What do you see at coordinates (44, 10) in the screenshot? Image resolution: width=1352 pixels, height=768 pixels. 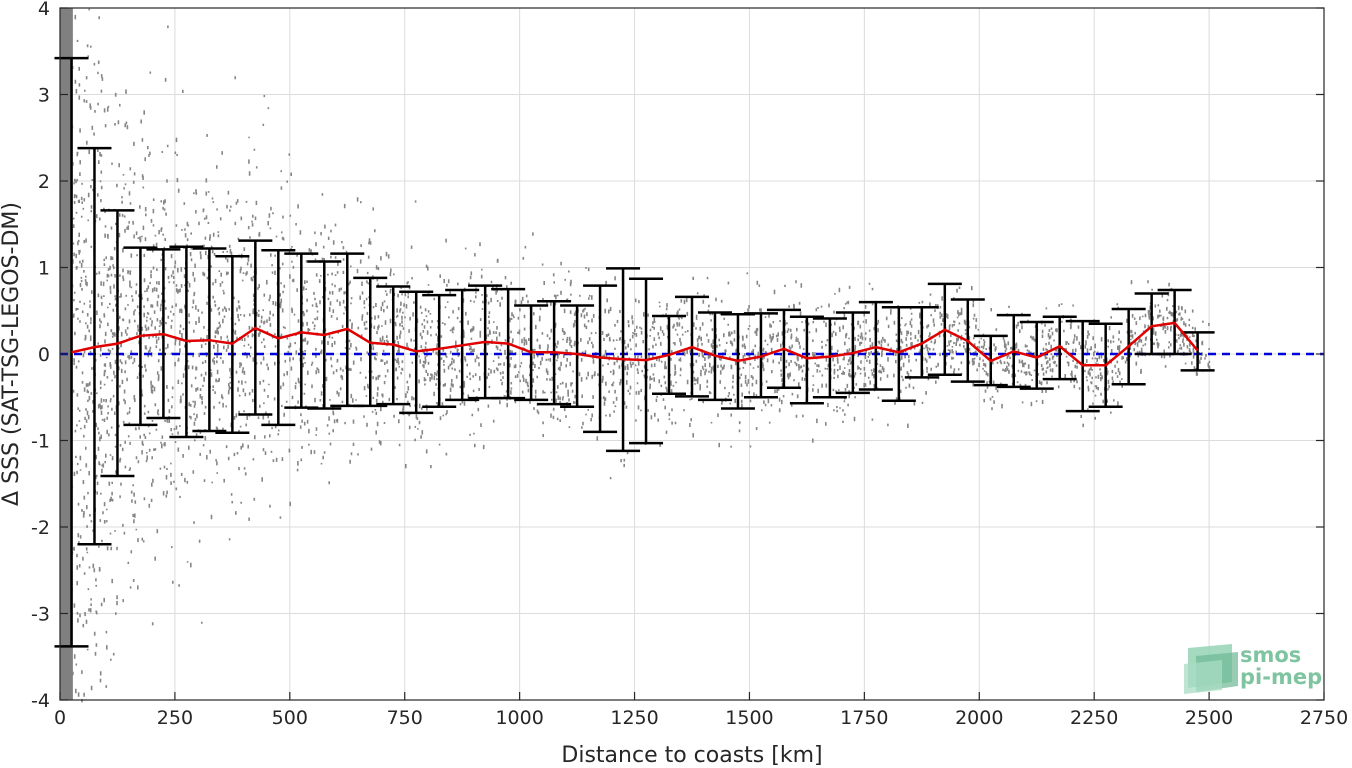 I see `y-tick-label: 4` at bounding box center [44, 10].